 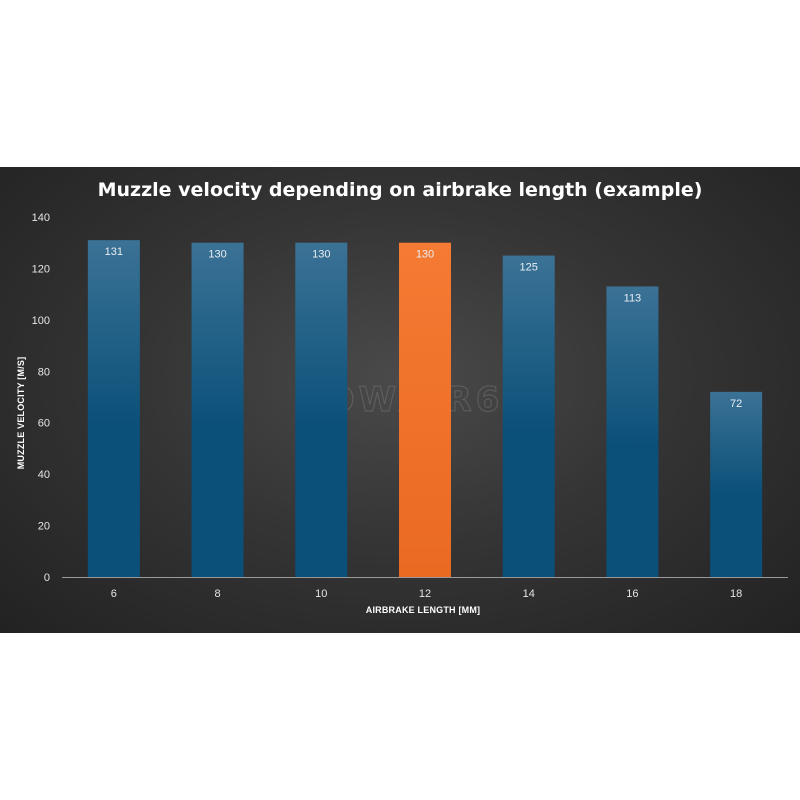 I want to click on x-tick-label: 18, so click(x=736, y=594).